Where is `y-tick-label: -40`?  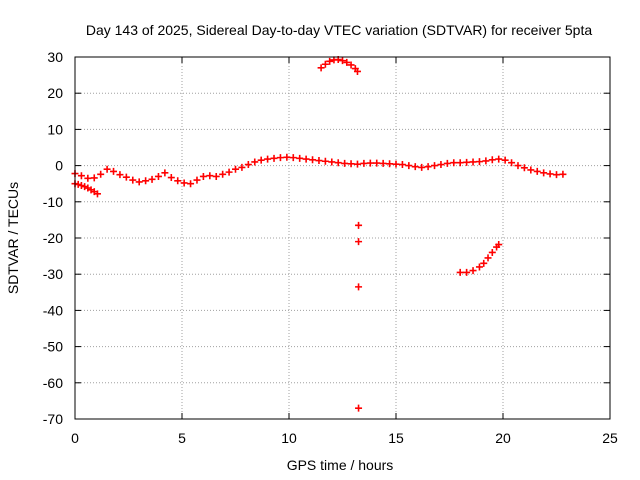 y-tick-label: -40 is located at coordinates (53, 310).